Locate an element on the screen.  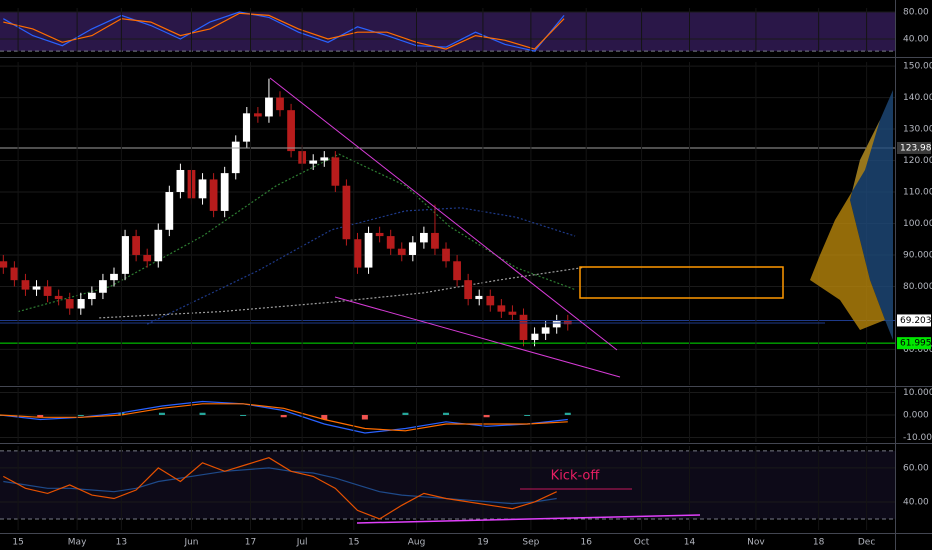
x-tick-label: Nov is located at coordinates (756, 543).